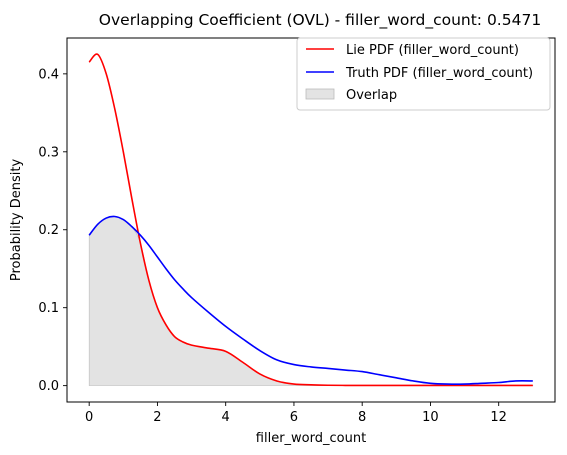  Describe the element at coordinates (311, 438) in the screenshot. I see `x-axis-label: filler_word_count` at that location.